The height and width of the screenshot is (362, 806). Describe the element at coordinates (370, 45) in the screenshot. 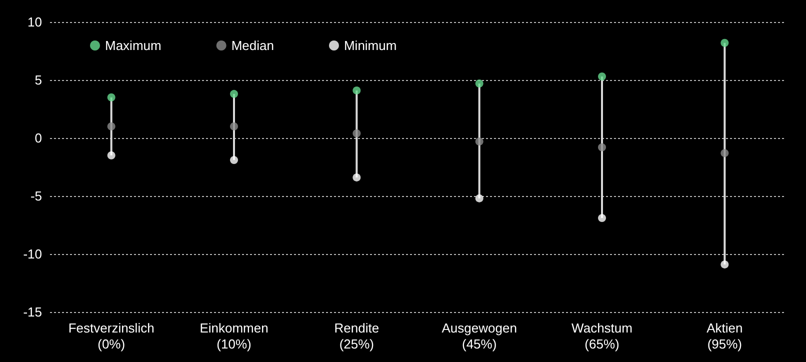

I see `legend-label: Minimum` at that location.